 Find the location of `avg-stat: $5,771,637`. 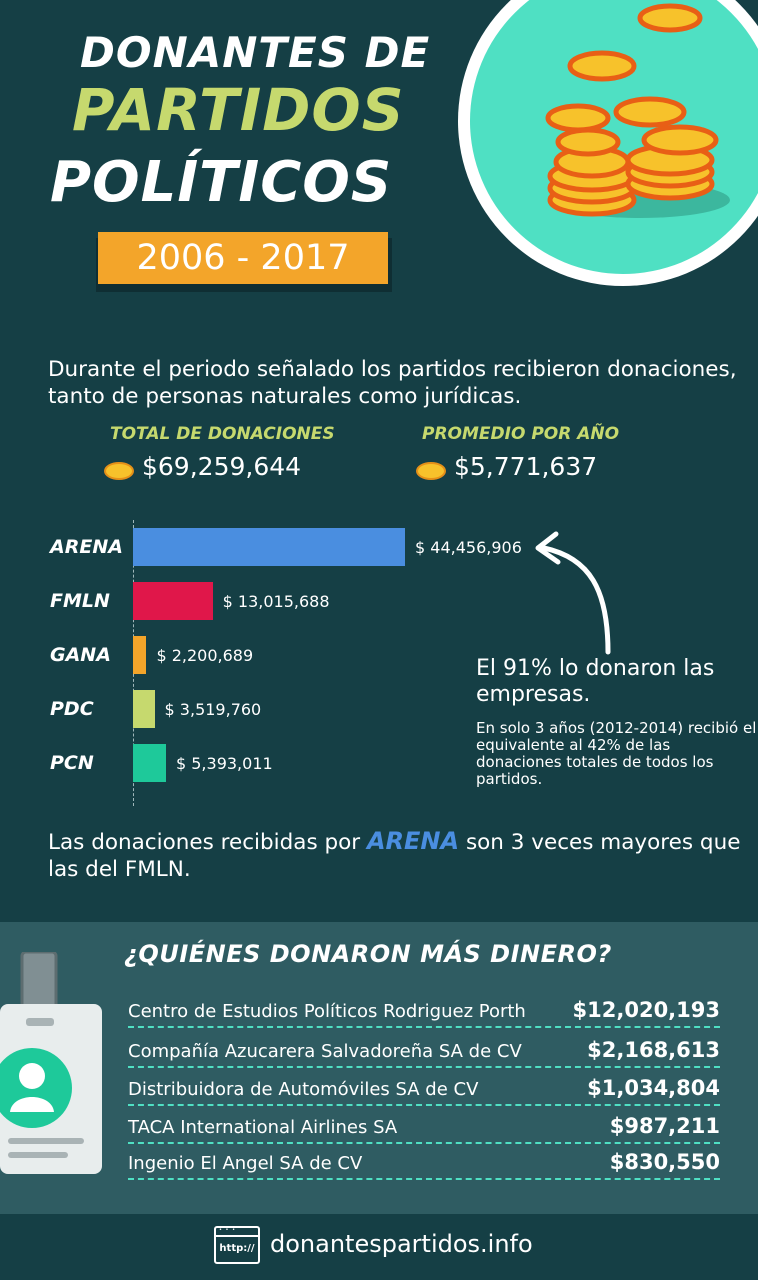

avg-stat: $5,771,637 is located at coordinates (506, 466).